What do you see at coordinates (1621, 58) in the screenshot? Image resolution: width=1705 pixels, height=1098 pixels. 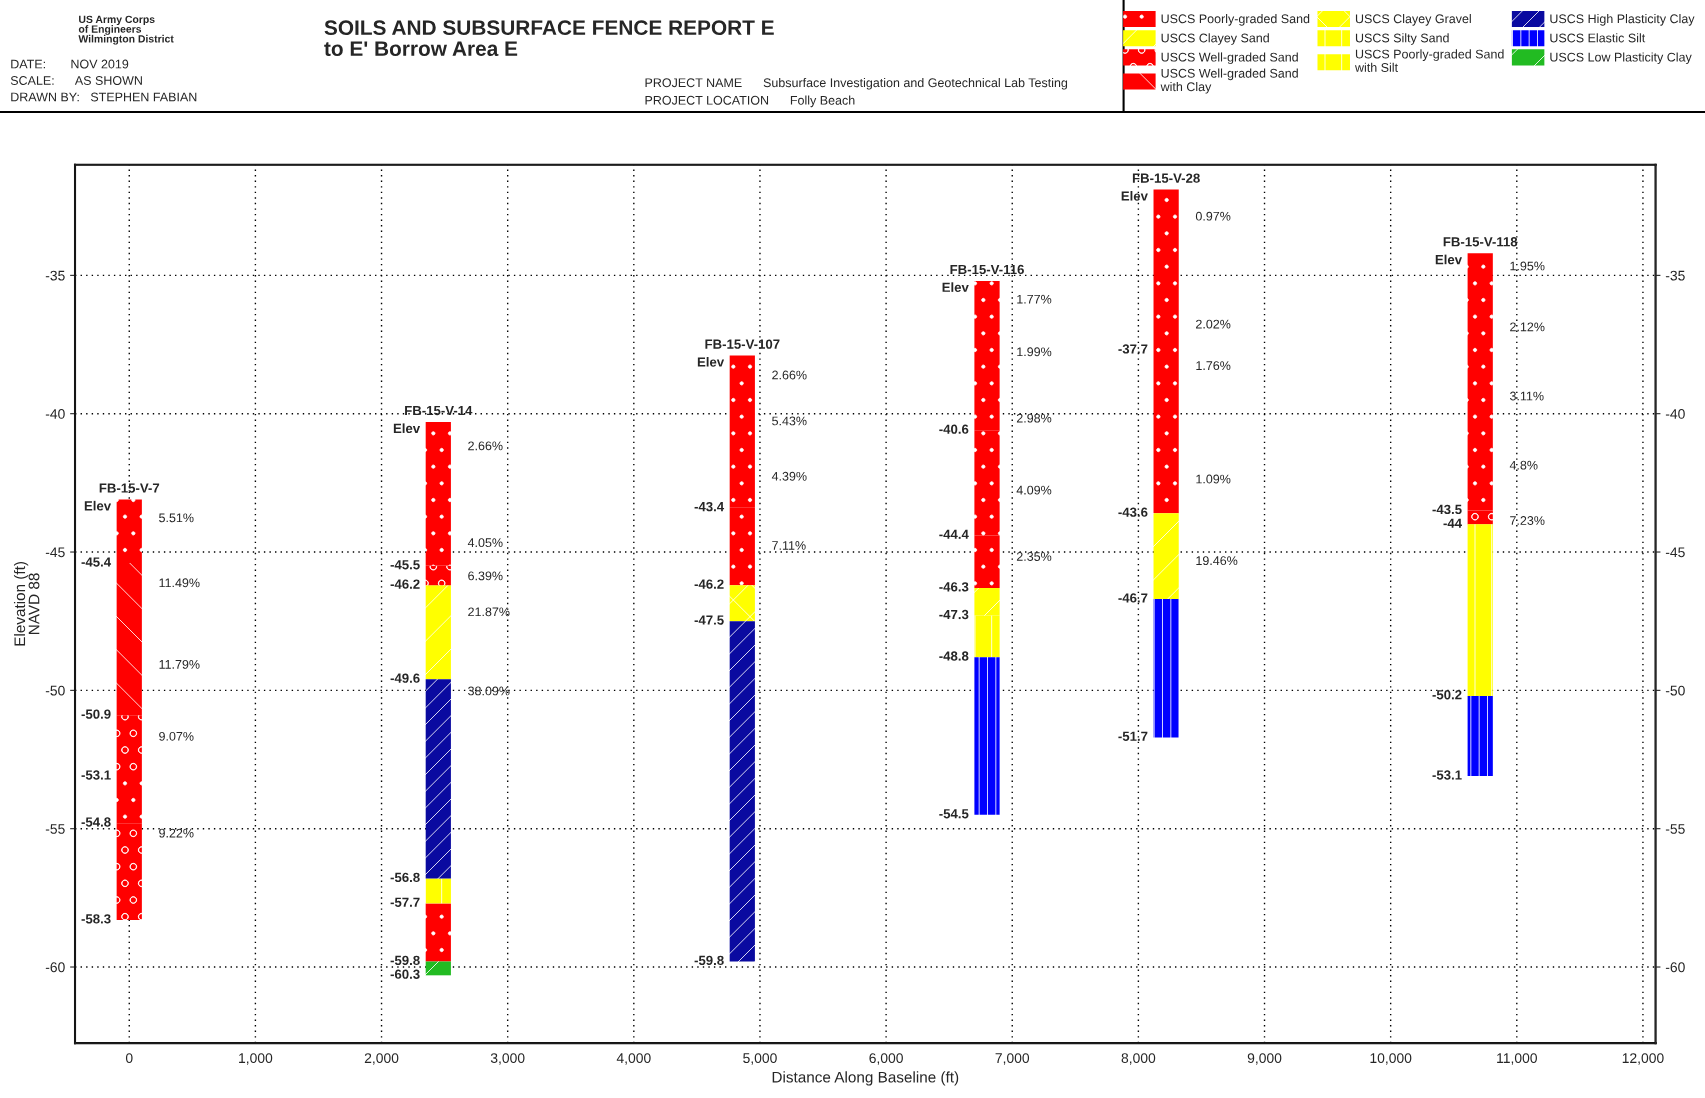 I see `legend-label: USCS Low Plasticity Clay` at bounding box center [1621, 58].